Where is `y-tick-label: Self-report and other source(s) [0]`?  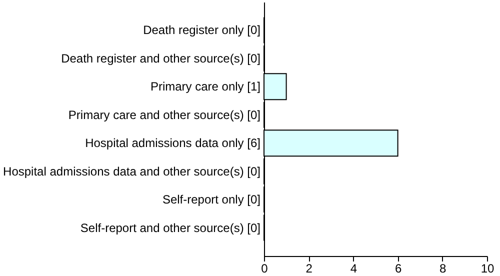
y-tick-label: Self-report and other source(s) [0] is located at coordinates (170, 227).